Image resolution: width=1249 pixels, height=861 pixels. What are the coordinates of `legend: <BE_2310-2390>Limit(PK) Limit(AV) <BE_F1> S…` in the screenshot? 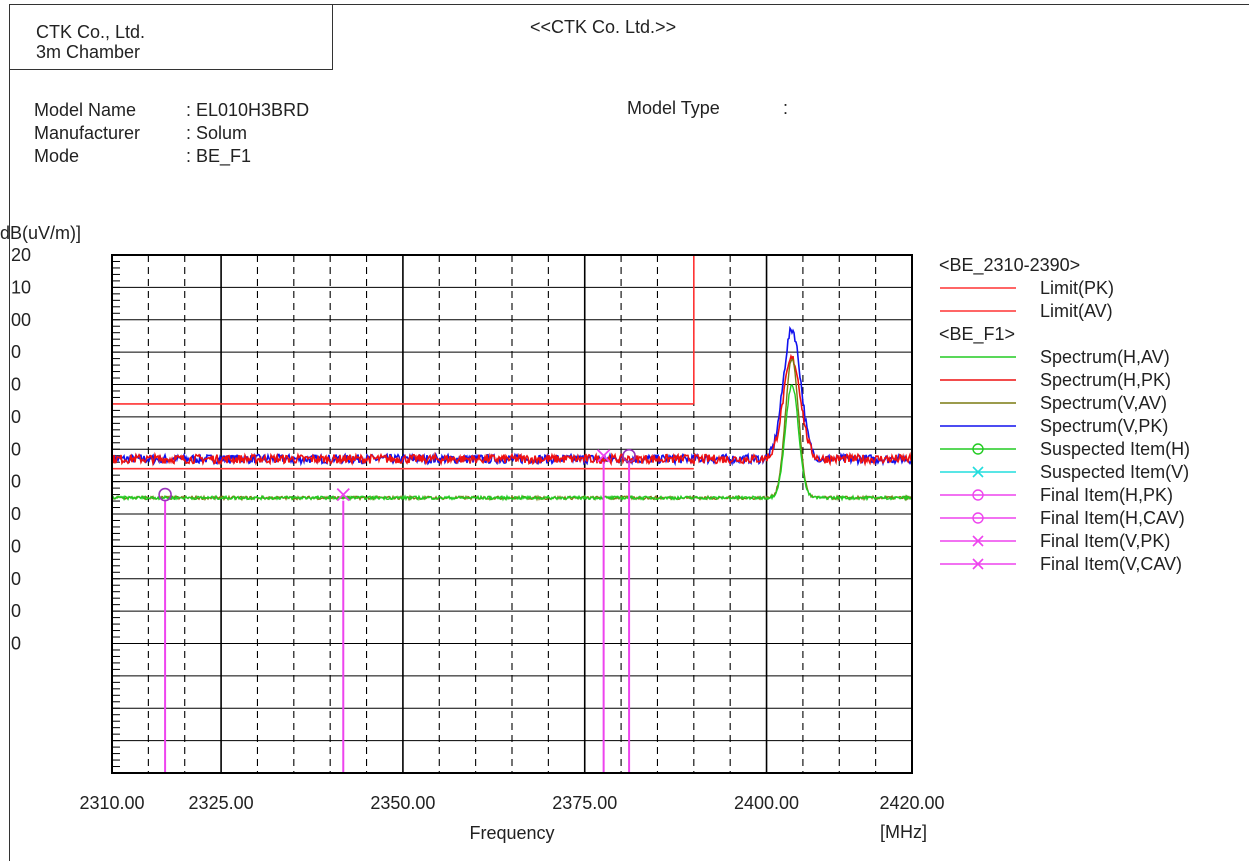 It's located at (1064, 414).